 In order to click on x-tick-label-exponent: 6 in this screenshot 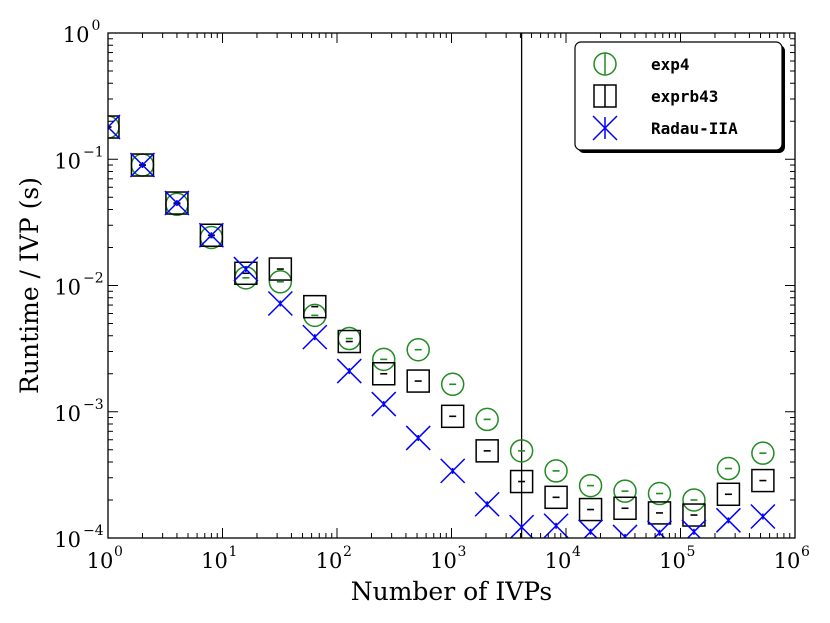, I will do `click(805, 552)`.